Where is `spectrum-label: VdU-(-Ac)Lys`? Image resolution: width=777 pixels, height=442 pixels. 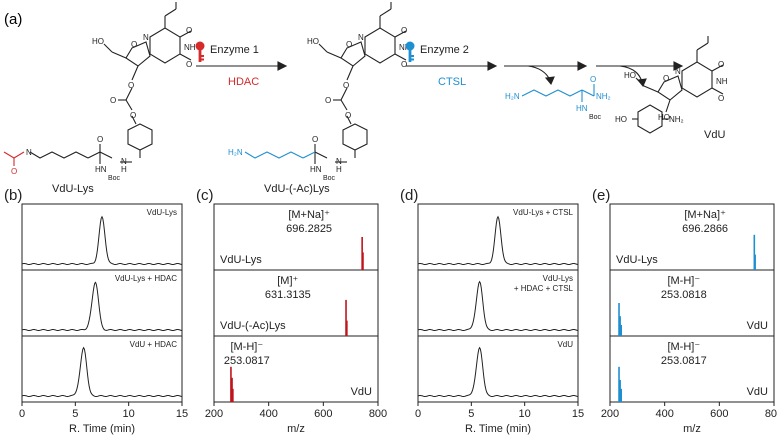 spectrum-label: VdU-(-Ac)Lys is located at coordinates (253, 326).